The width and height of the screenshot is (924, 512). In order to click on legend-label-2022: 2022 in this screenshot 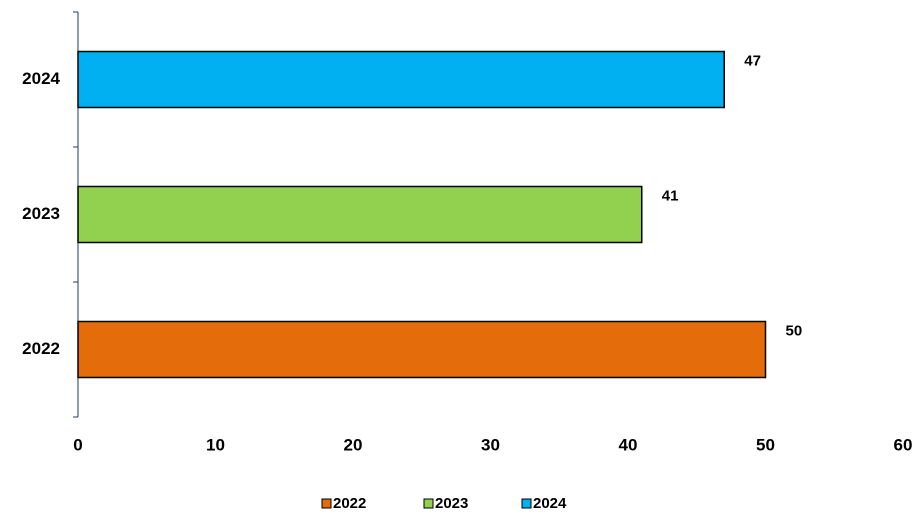, I will do `click(349, 503)`.